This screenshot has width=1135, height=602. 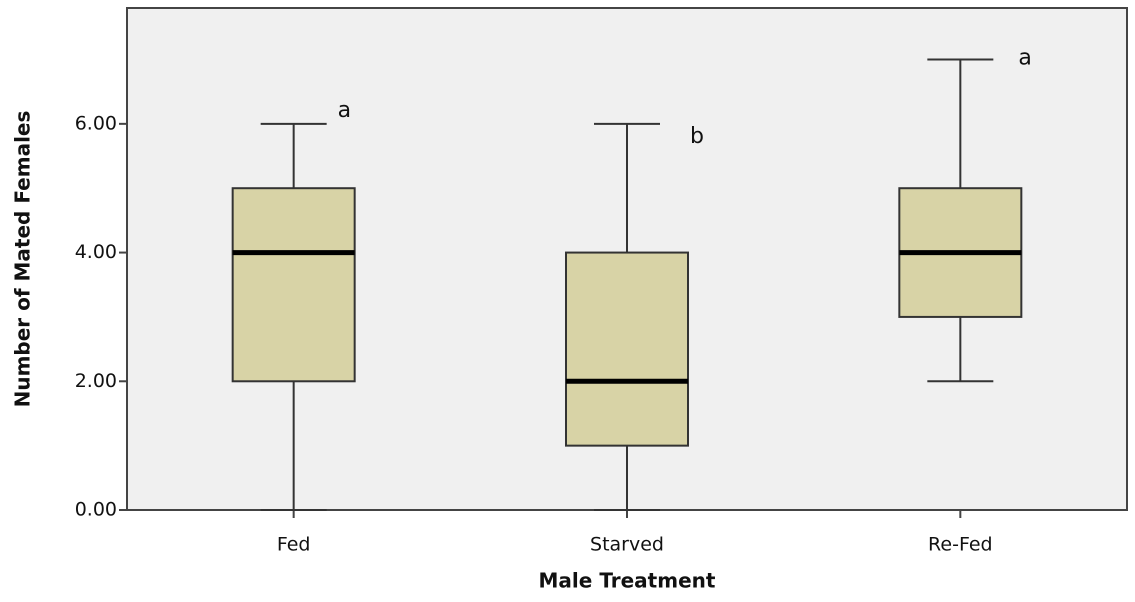 What do you see at coordinates (96, 252) in the screenshot?
I see `y-tick-label: 4.00` at bounding box center [96, 252].